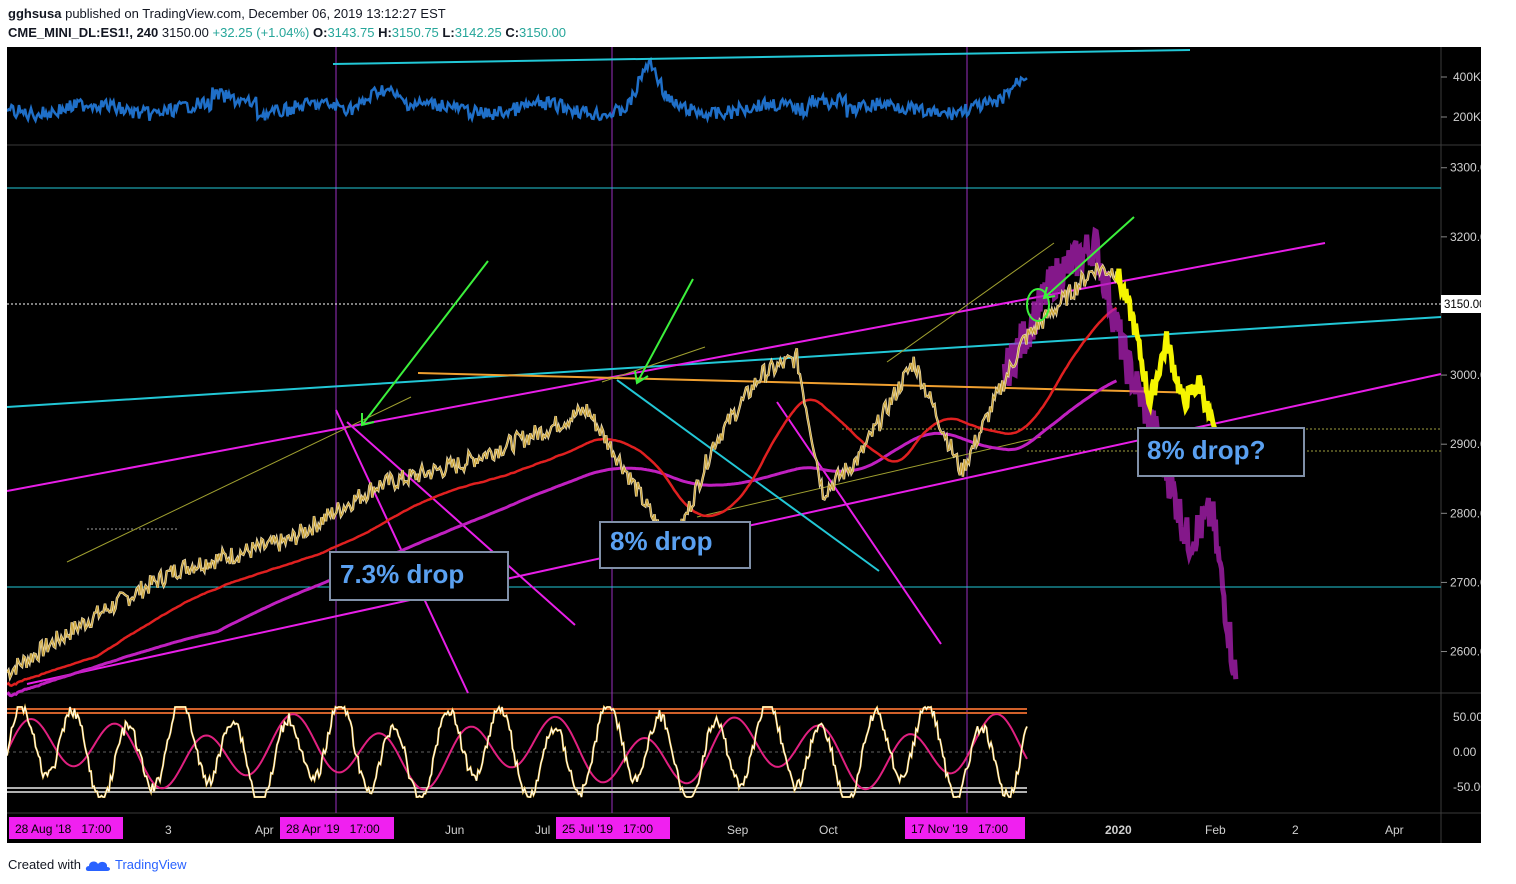  What do you see at coordinates (333, 829) in the screenshot?
I see `date-highlight-2: 28 Apr '19 17:00` at bounding box center [333, 829].